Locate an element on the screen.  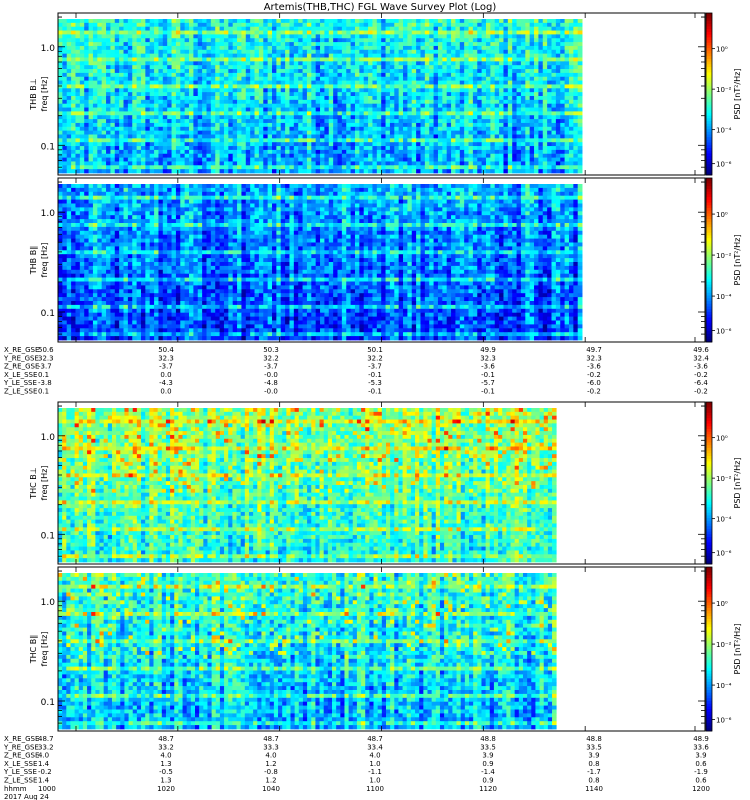
thc-ephemeris-value: 0.9 is located at coordinates (487, 764).